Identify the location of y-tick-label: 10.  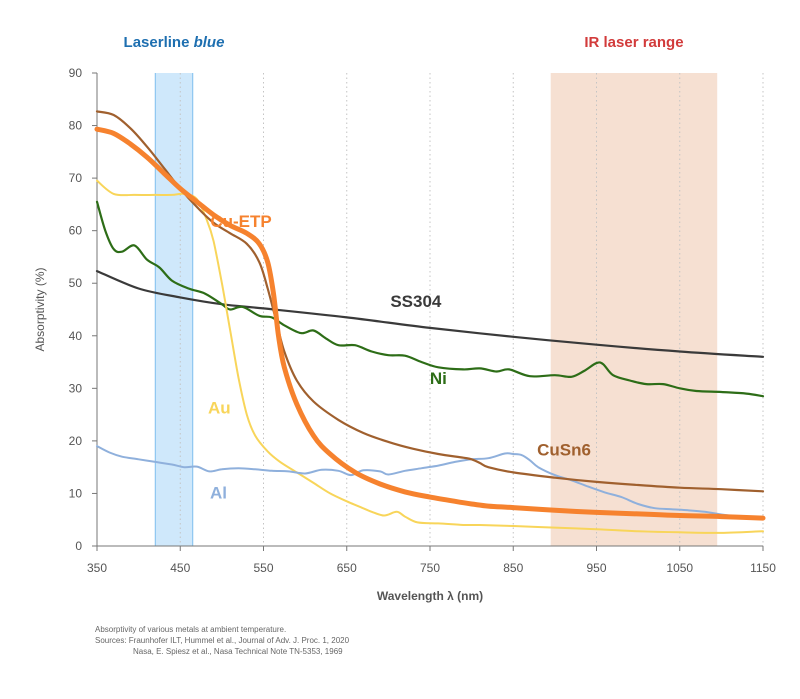
(76, 493).